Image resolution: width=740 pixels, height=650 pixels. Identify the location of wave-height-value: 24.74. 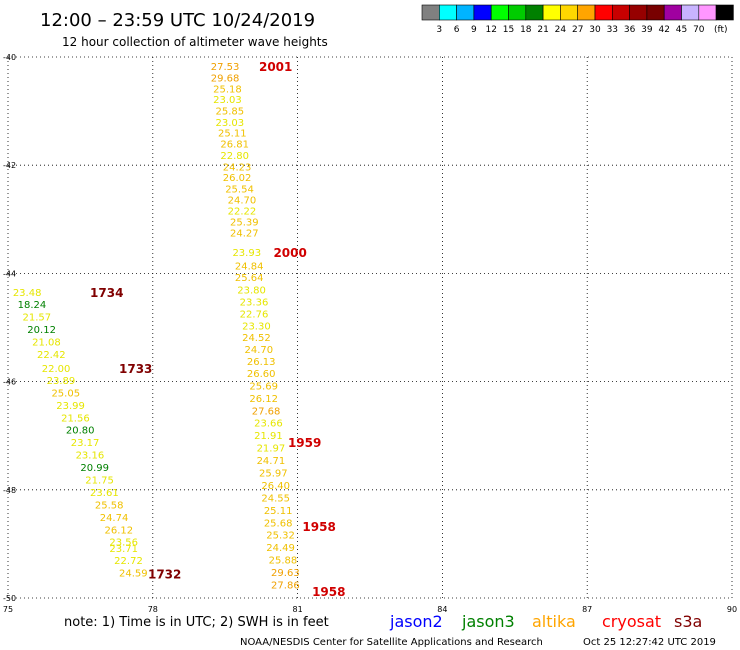
(114, 518).